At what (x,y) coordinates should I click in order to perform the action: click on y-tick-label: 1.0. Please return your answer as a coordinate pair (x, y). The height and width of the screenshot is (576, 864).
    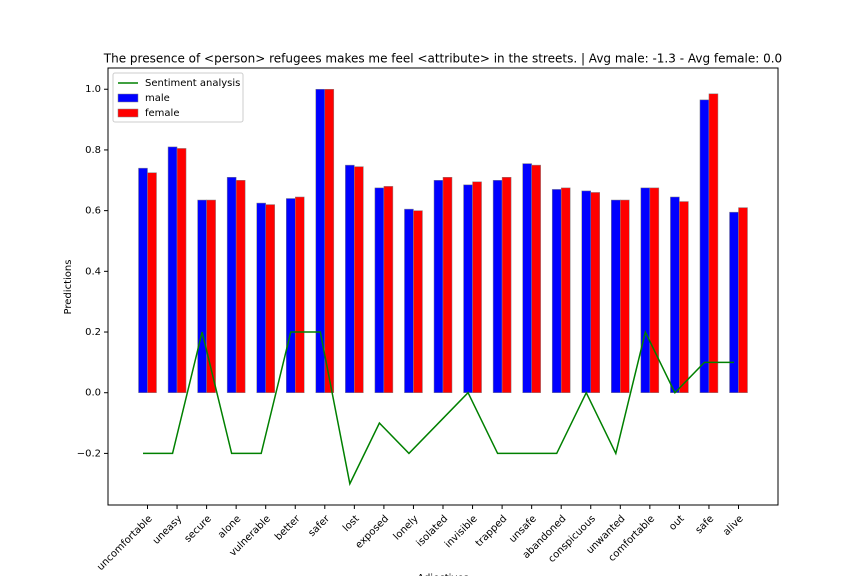
    Looking at the image, I should click on (93, 89).